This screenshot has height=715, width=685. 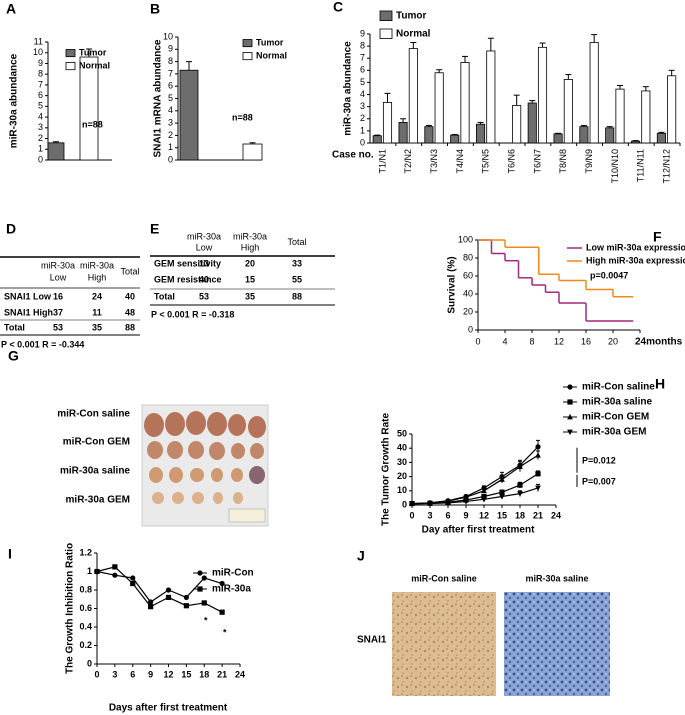 I want to click on legend-label: miR-30a saline, so click(x=617, y=402).